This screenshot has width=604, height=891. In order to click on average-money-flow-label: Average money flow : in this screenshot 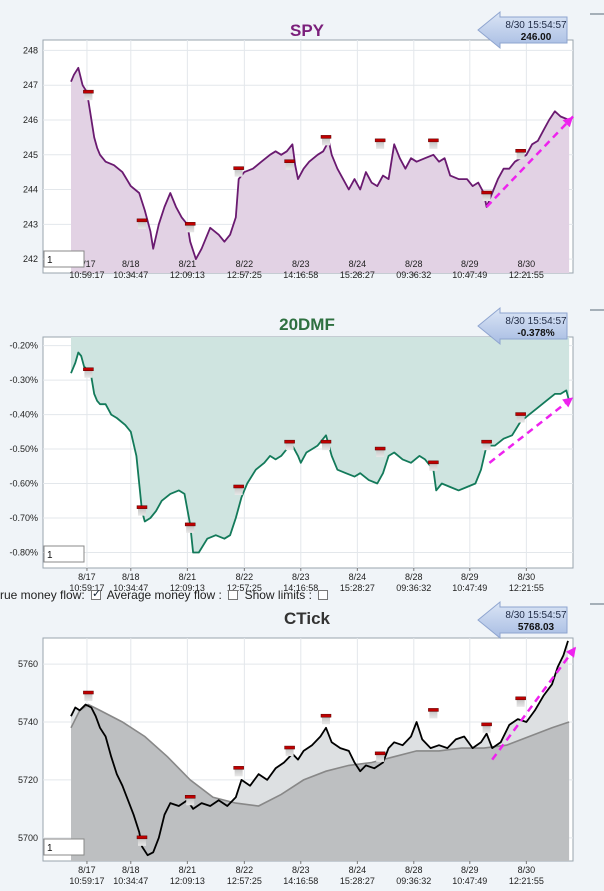, I will do `click(164, 595)`.